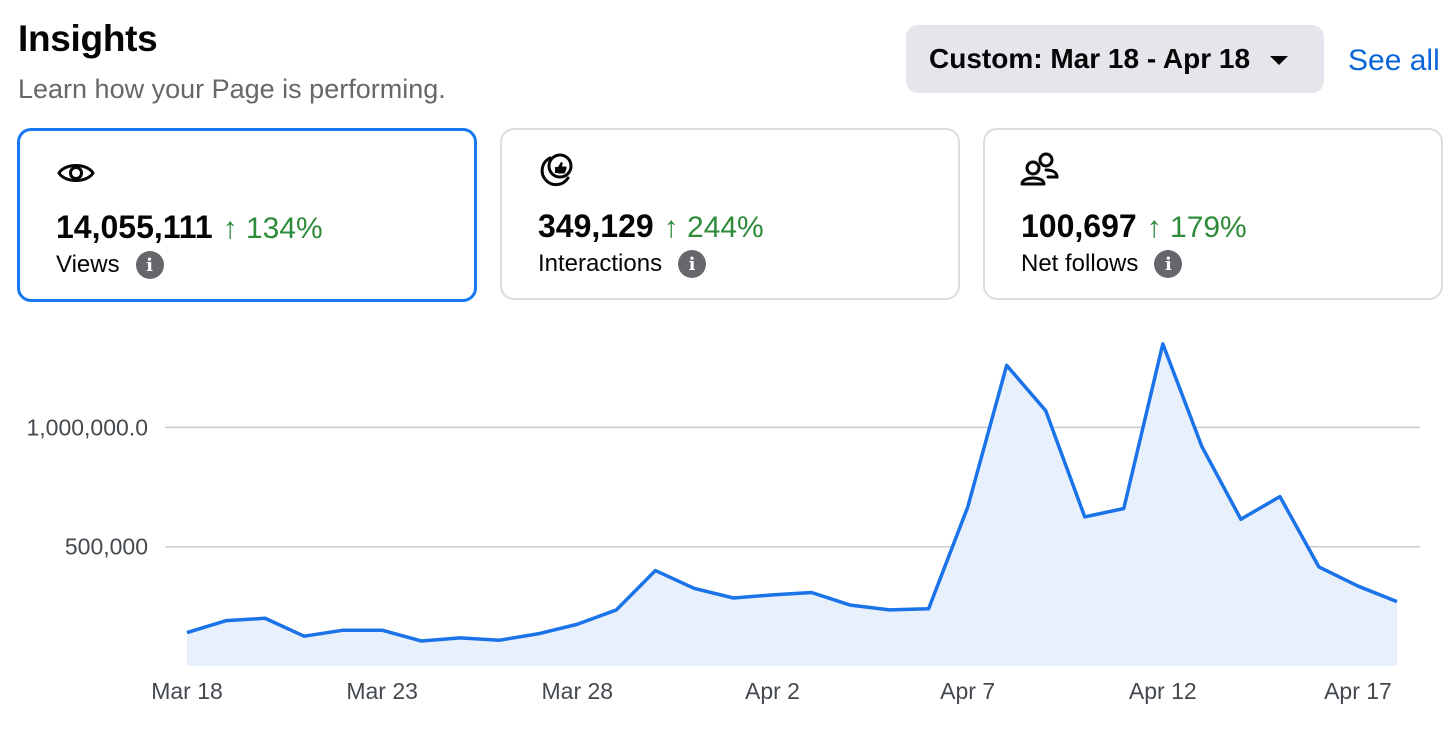  Describe the element at coordinates (1039, 169) in the screenshot. I see `people-icon` at that location.